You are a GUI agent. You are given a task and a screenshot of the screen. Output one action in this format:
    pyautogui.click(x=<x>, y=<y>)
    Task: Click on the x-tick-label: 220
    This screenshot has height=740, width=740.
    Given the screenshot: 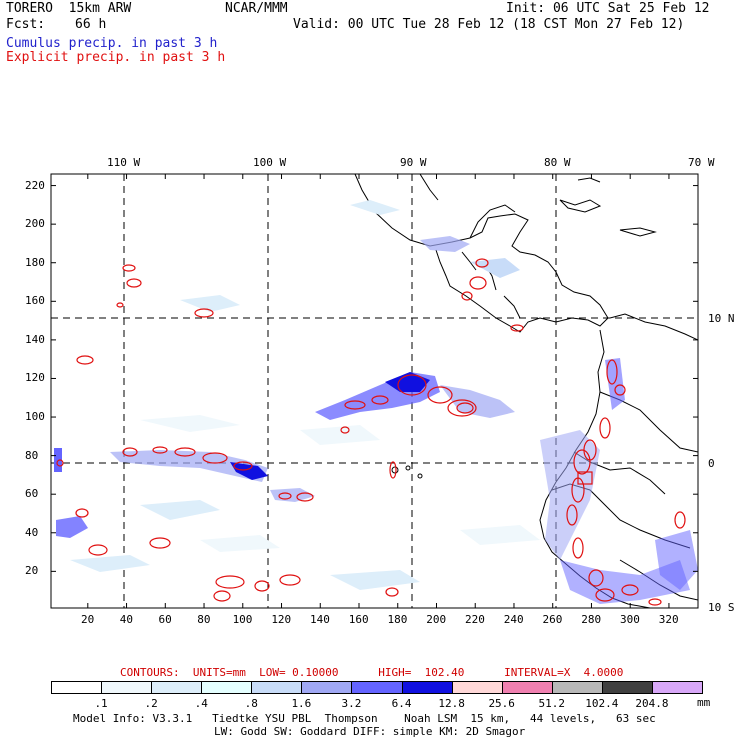 What is the action you would take?
    pyautogui.click(x=475, y=619)
    